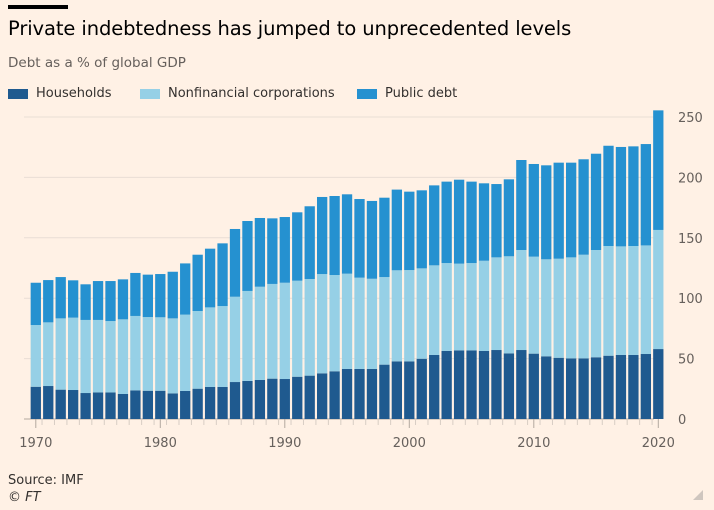 This screenshot has width=714, height=510. I want to click on bar-nonfinancial-corporations-1987, so click(247, 335).